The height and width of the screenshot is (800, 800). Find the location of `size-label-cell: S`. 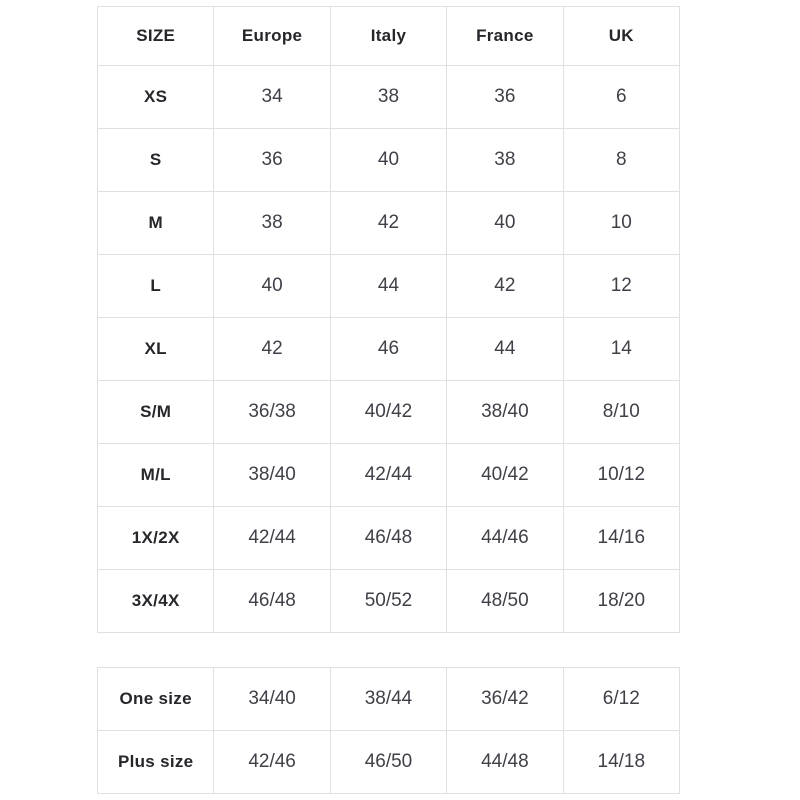

size-label-cell: S is located at coordinates (155, 160).